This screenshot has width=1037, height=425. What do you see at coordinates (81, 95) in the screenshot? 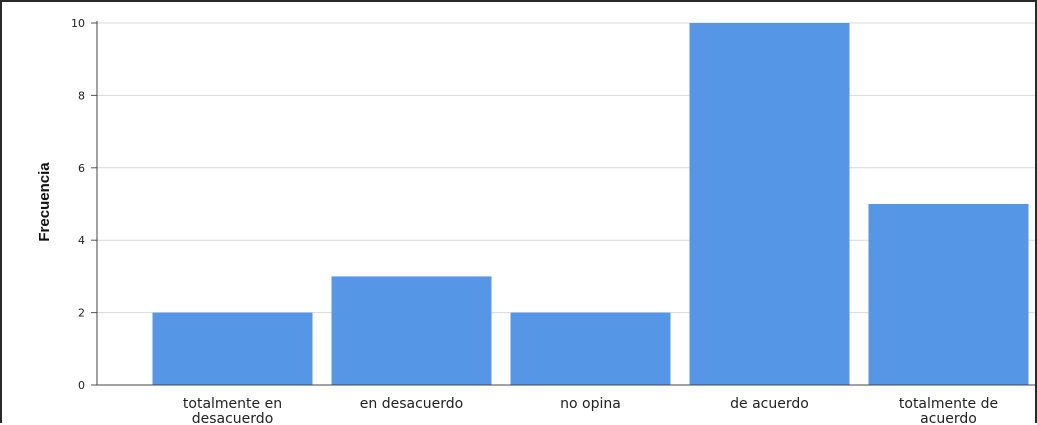
I see `y-tick-label: 8` at bounding box center [81, 95].